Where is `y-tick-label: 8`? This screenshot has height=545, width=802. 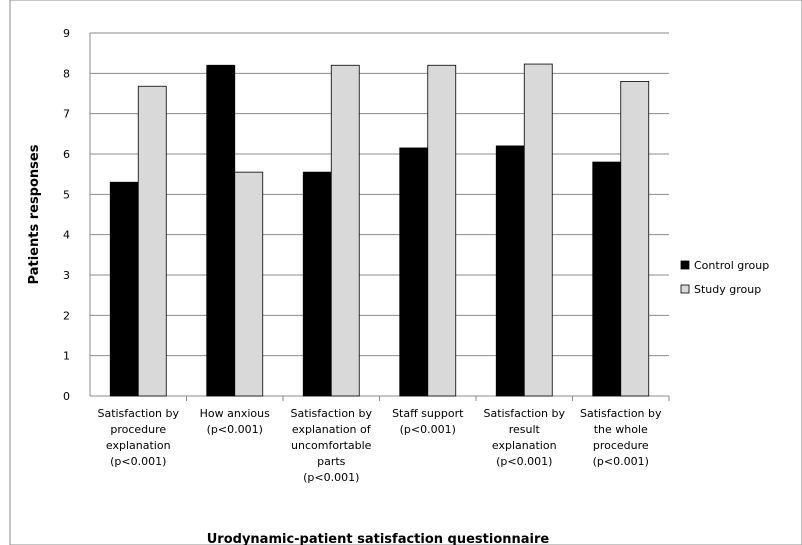
y-tick-label: 8 is located at coordinates (66, 73).